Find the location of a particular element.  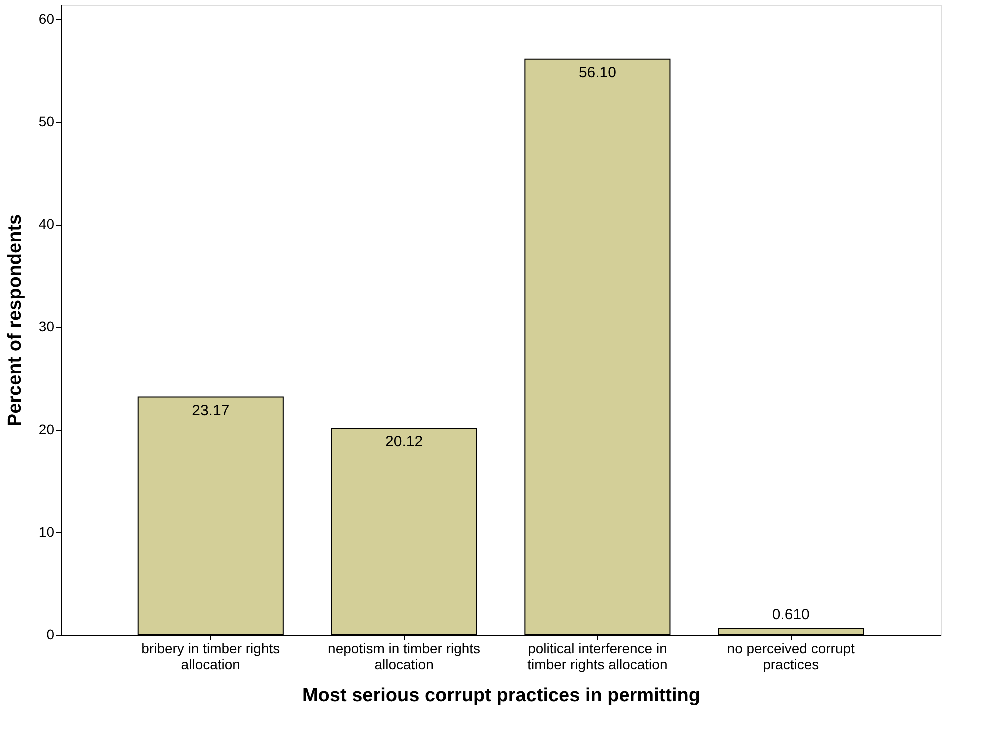

y-tick-label: 20 is located at coordinates (46, 429).